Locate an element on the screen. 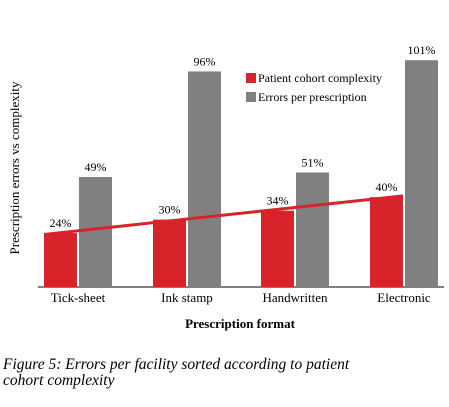 The height and width of the screenshot is (407, 449). x-tick-label-4: Electronic is located at coordinates (404, 297).